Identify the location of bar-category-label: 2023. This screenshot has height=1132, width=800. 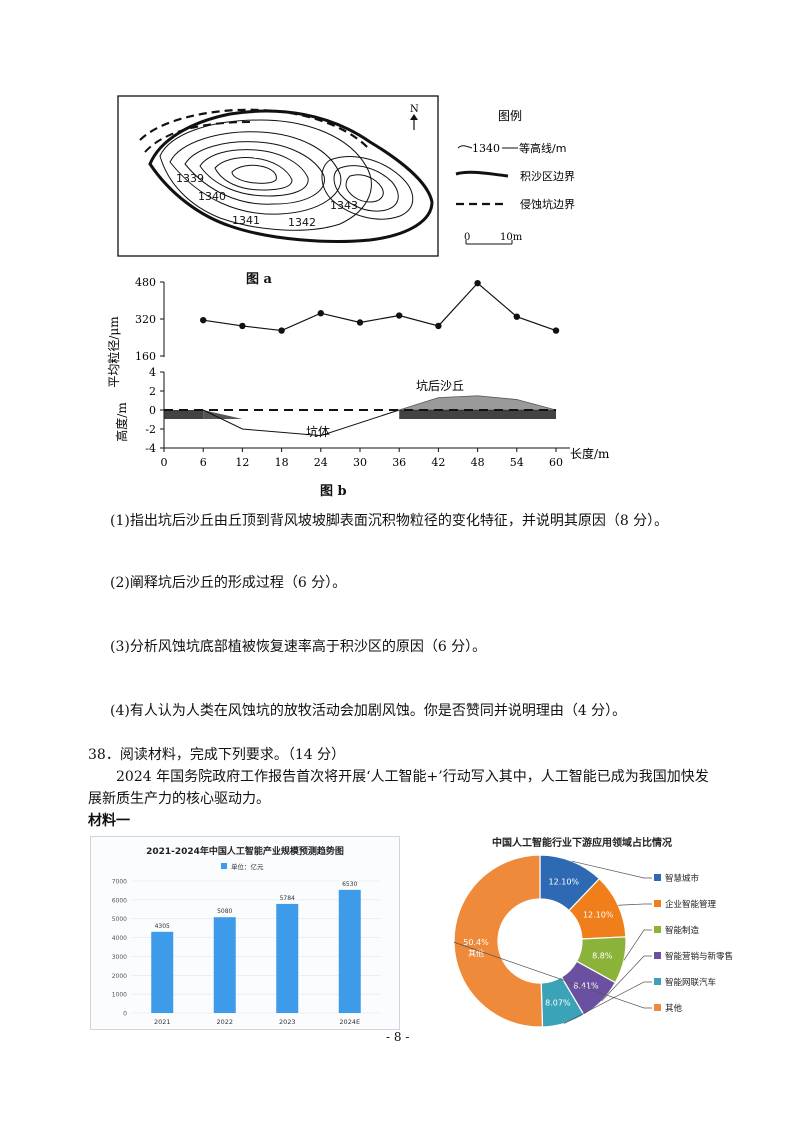
(287, 1022).